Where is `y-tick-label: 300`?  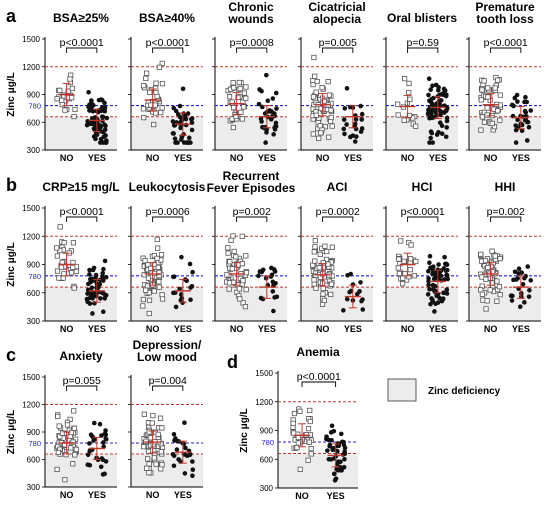 y-tick-label: 300 is located at coordinates (34, 487).